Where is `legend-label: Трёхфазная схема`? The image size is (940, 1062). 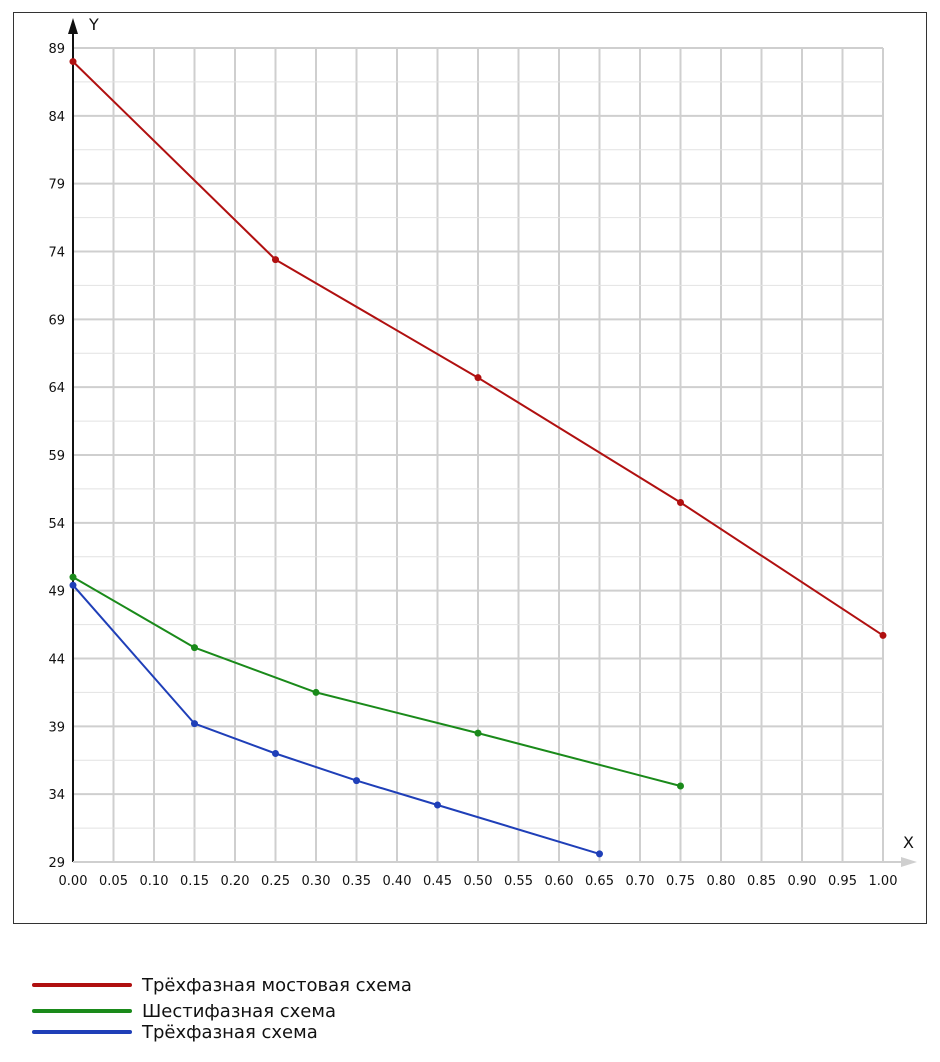
legend-label: Трёхфазная схема is located at coordinates (230, 1032).